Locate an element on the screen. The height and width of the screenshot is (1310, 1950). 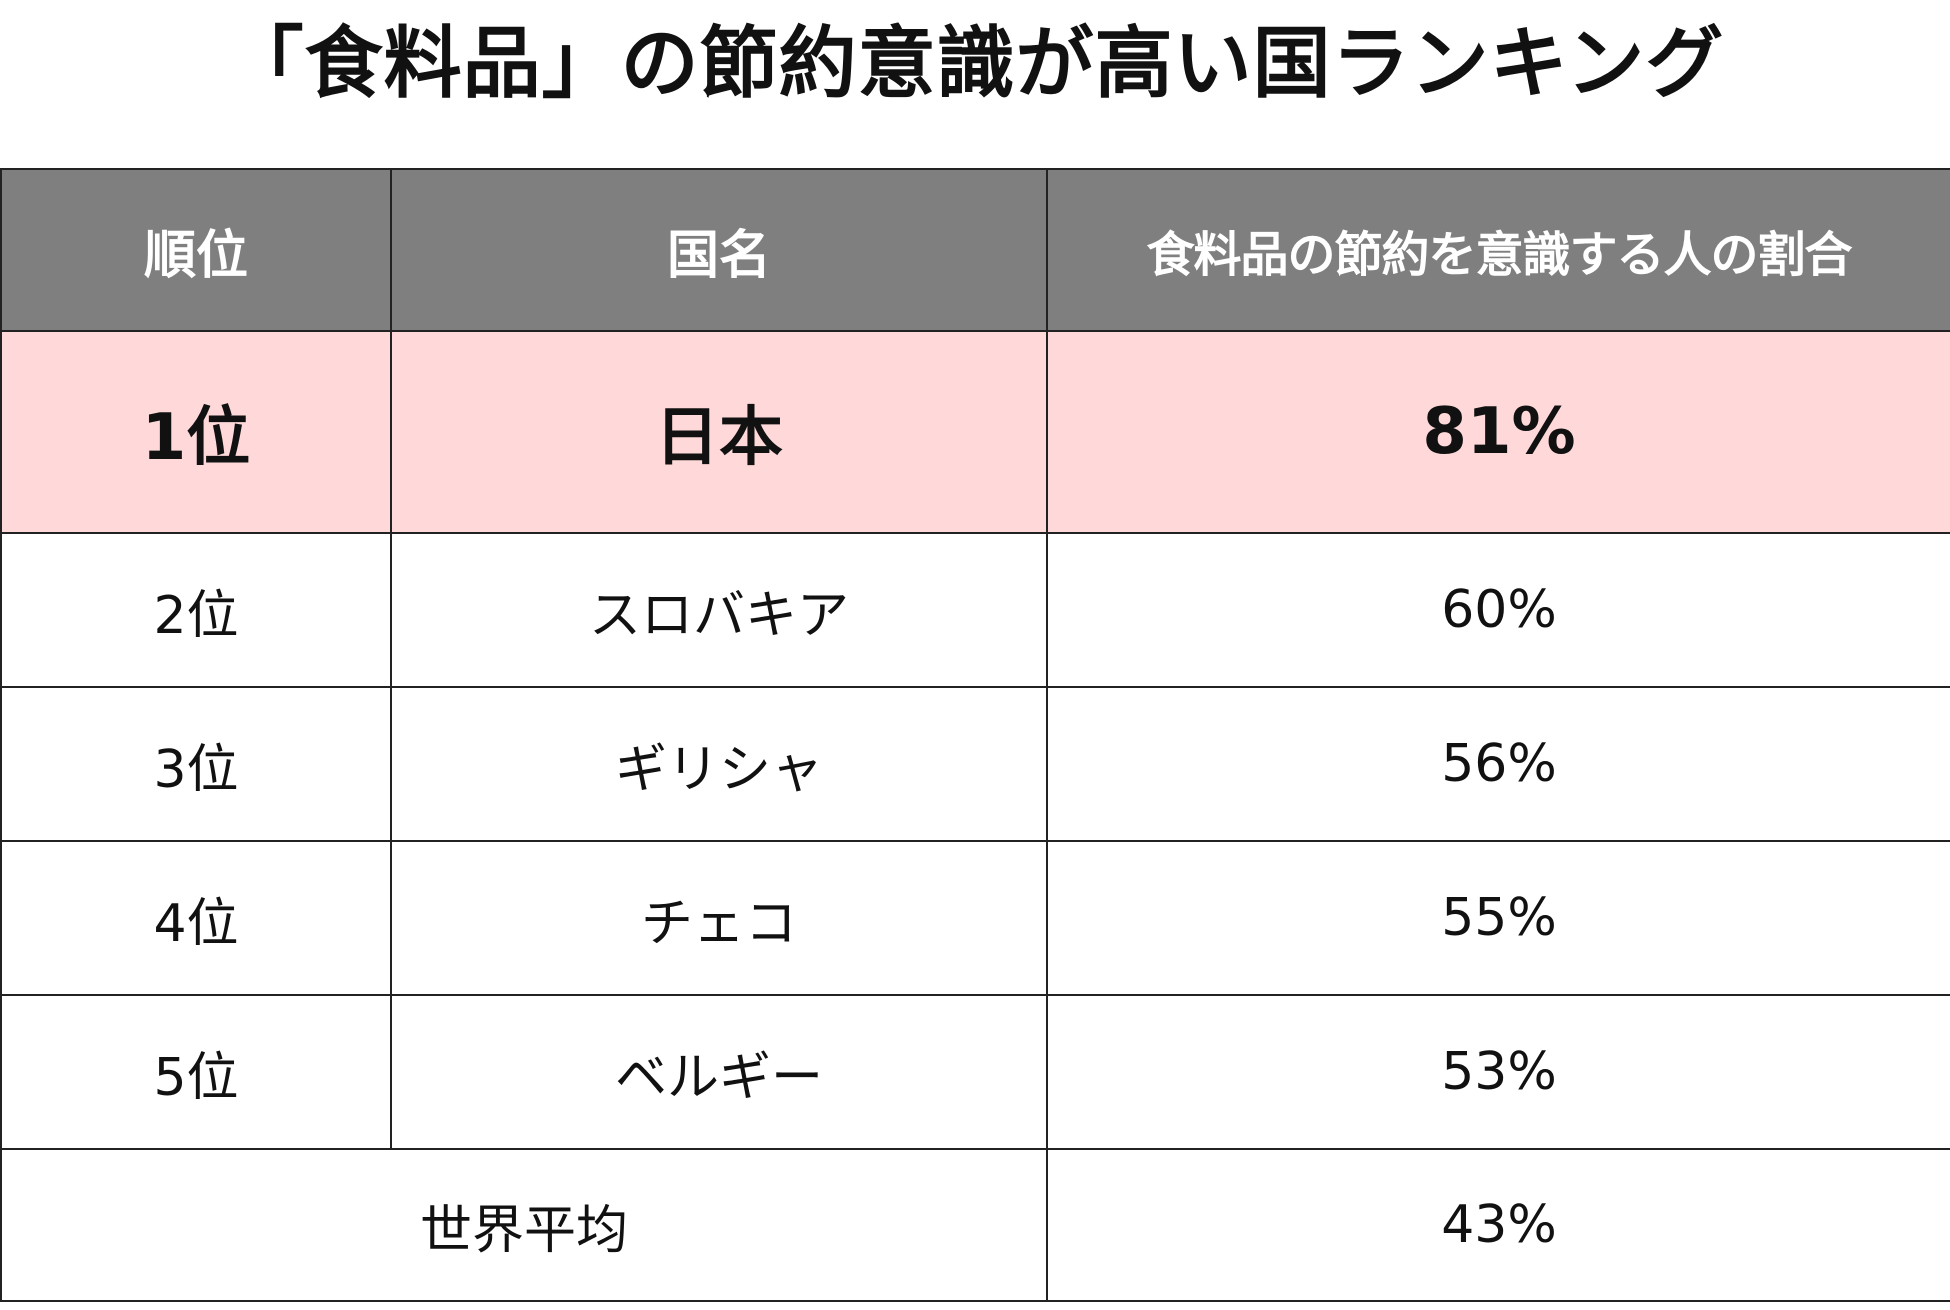
country-cell: ベルギー is located at coordinates (719, 1072).